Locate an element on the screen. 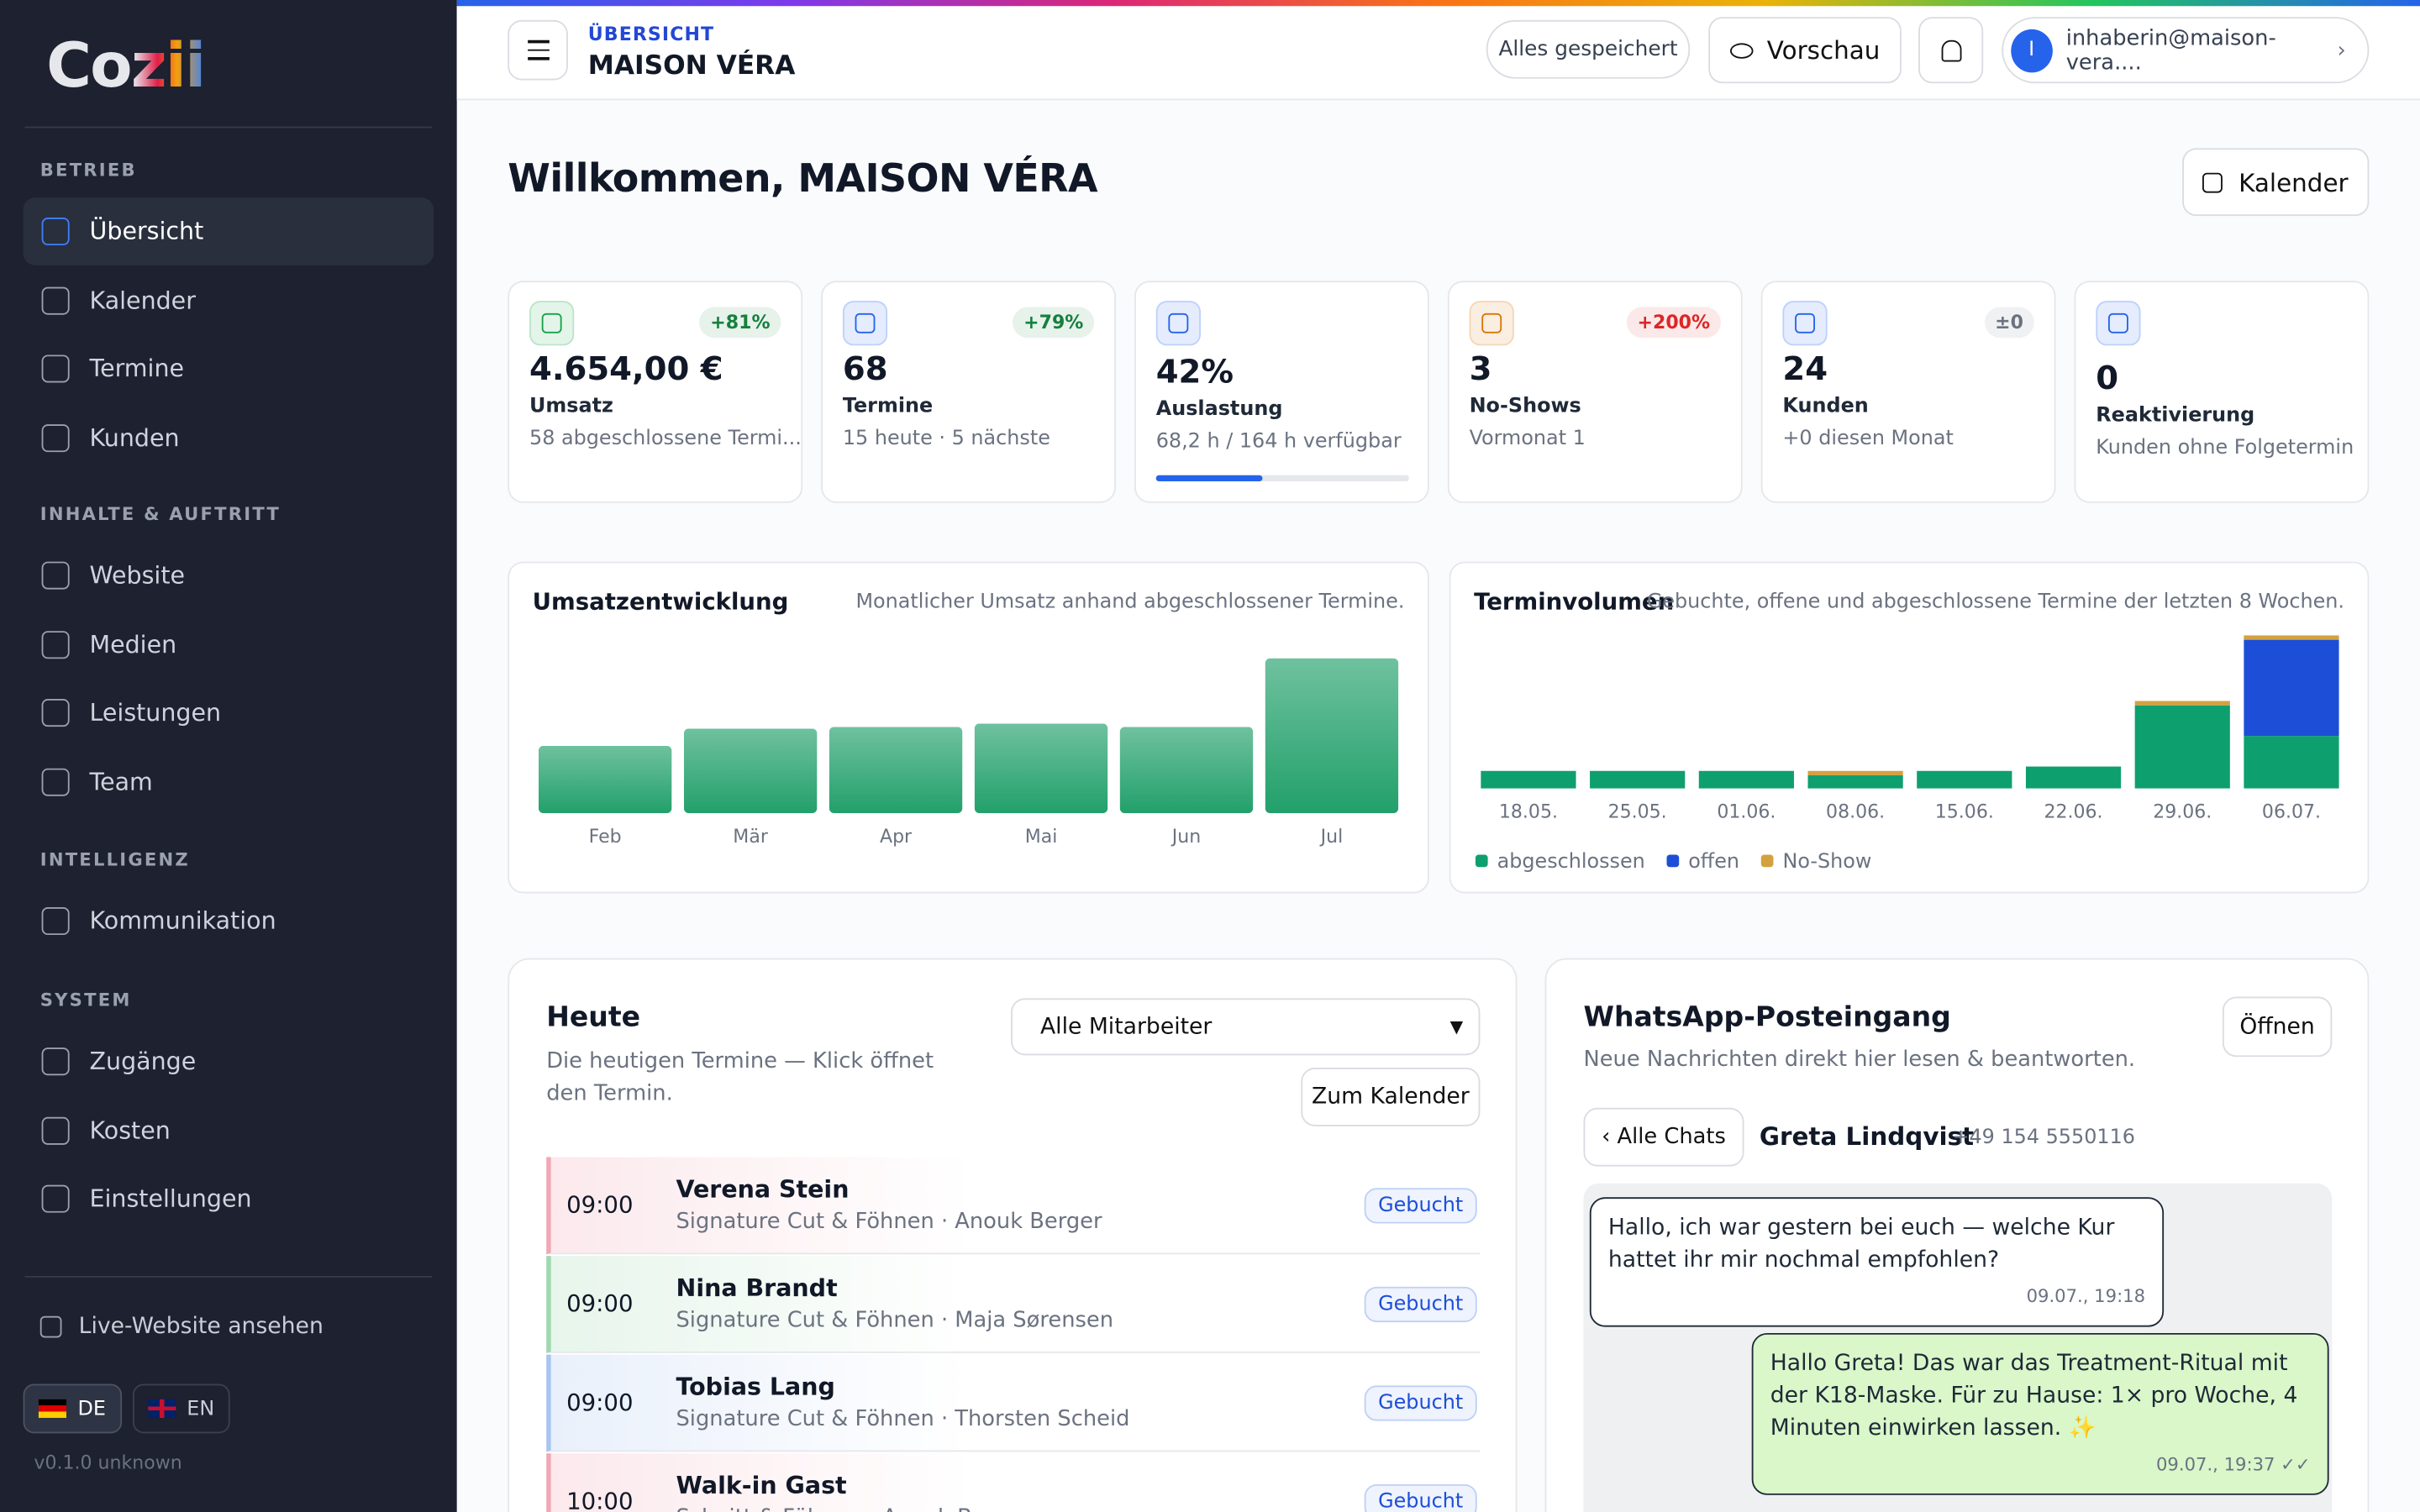 This screenshot has width=2420, height=1512. lang-label: EN is located at coordinates (201, 1408).